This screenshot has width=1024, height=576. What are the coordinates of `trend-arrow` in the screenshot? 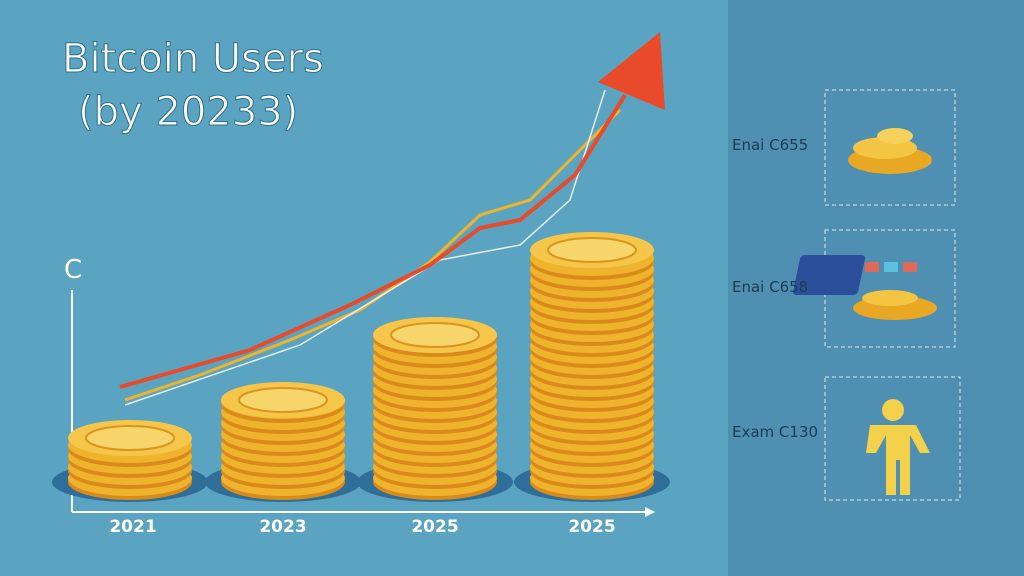 It's located at (631, 71).